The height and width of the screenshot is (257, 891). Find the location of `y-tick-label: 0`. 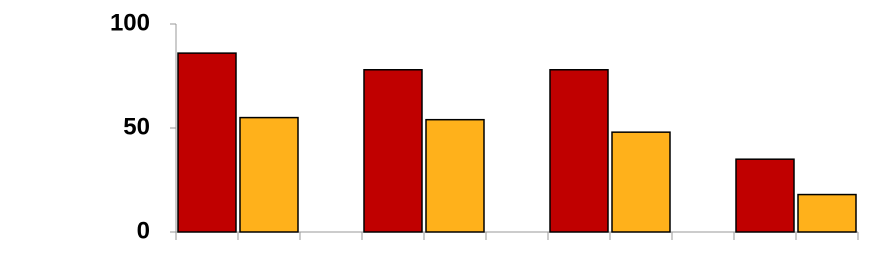

y-tick-label: 0 is located at coordinates (143, 230).